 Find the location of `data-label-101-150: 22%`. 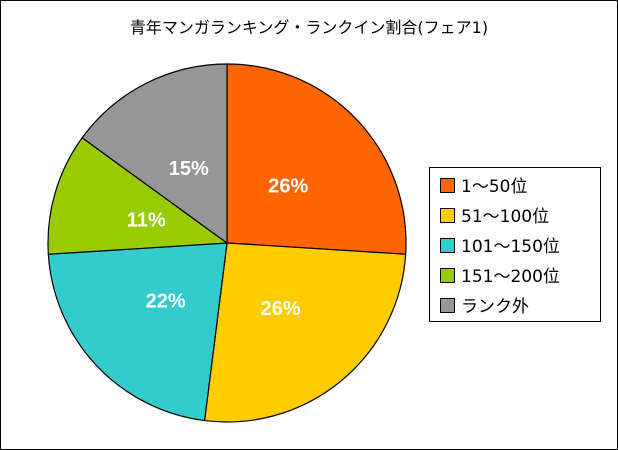

data-label-101-150: 22% is located at coordinates (166, 302).